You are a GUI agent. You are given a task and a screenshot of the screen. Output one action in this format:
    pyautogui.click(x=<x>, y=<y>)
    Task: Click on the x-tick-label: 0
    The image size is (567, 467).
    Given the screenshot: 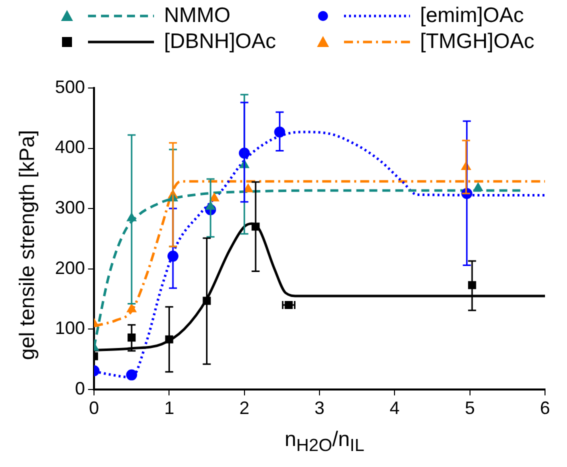 What is the action you would take?
    pyautogui.click(x=94, y=408)
    